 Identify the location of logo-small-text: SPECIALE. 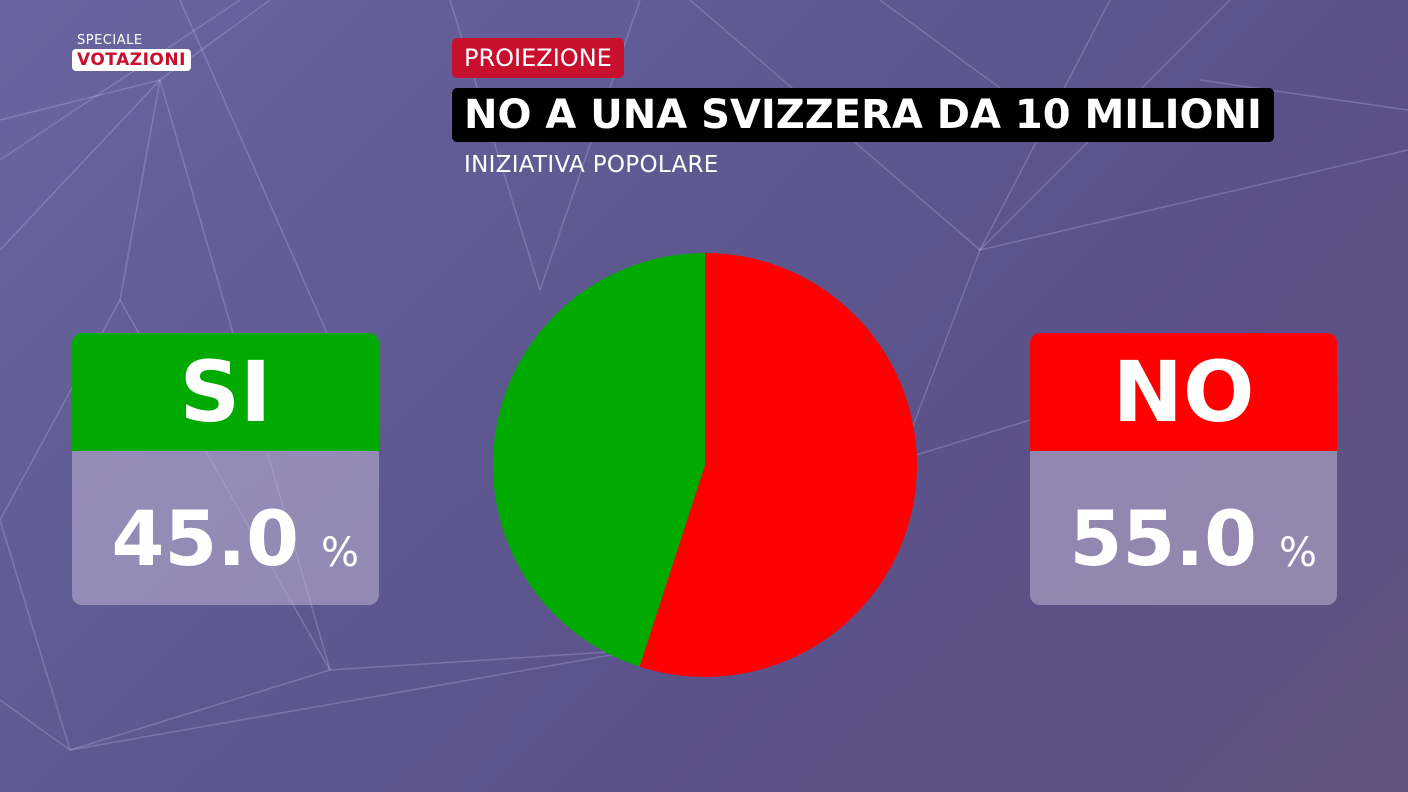
(110, 40).